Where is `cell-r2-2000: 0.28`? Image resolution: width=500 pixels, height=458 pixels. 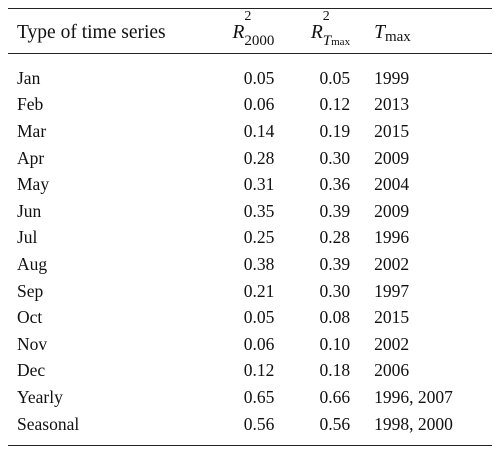 cell-r2-2000: 0.28 is located at coordinates (259, 157).